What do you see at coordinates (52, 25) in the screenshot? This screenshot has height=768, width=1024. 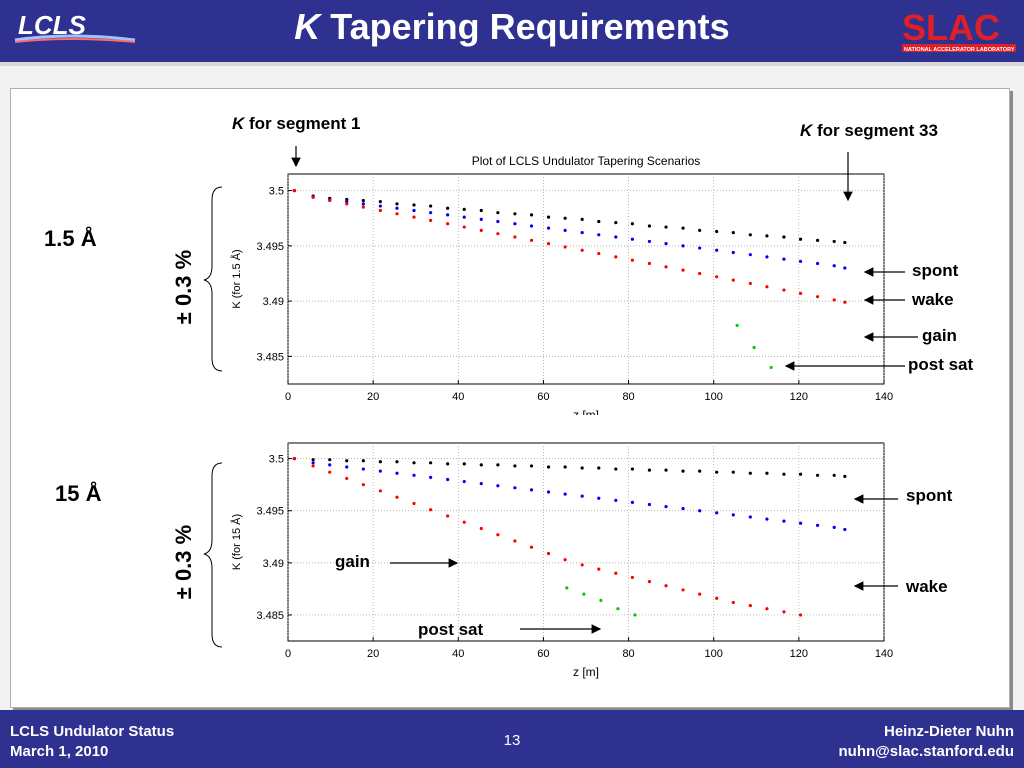 I see `lcls-logo-text: LCLS` at bounding box center [52, 25].